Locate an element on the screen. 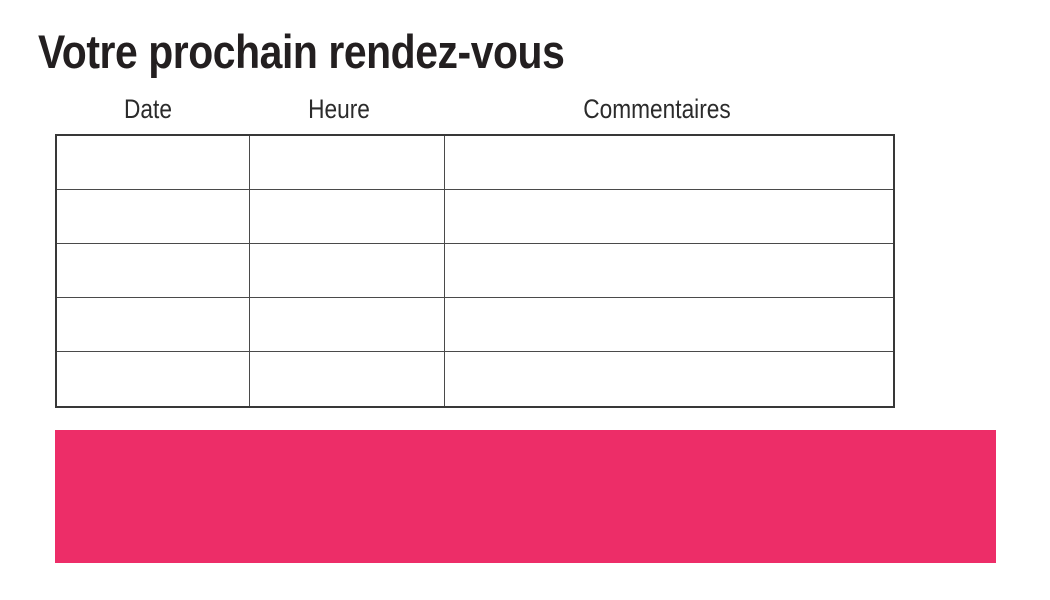 This screenshot has height=600, width=1050. column-header-commentaires: Commentaires is located at coordinates (657, 109).